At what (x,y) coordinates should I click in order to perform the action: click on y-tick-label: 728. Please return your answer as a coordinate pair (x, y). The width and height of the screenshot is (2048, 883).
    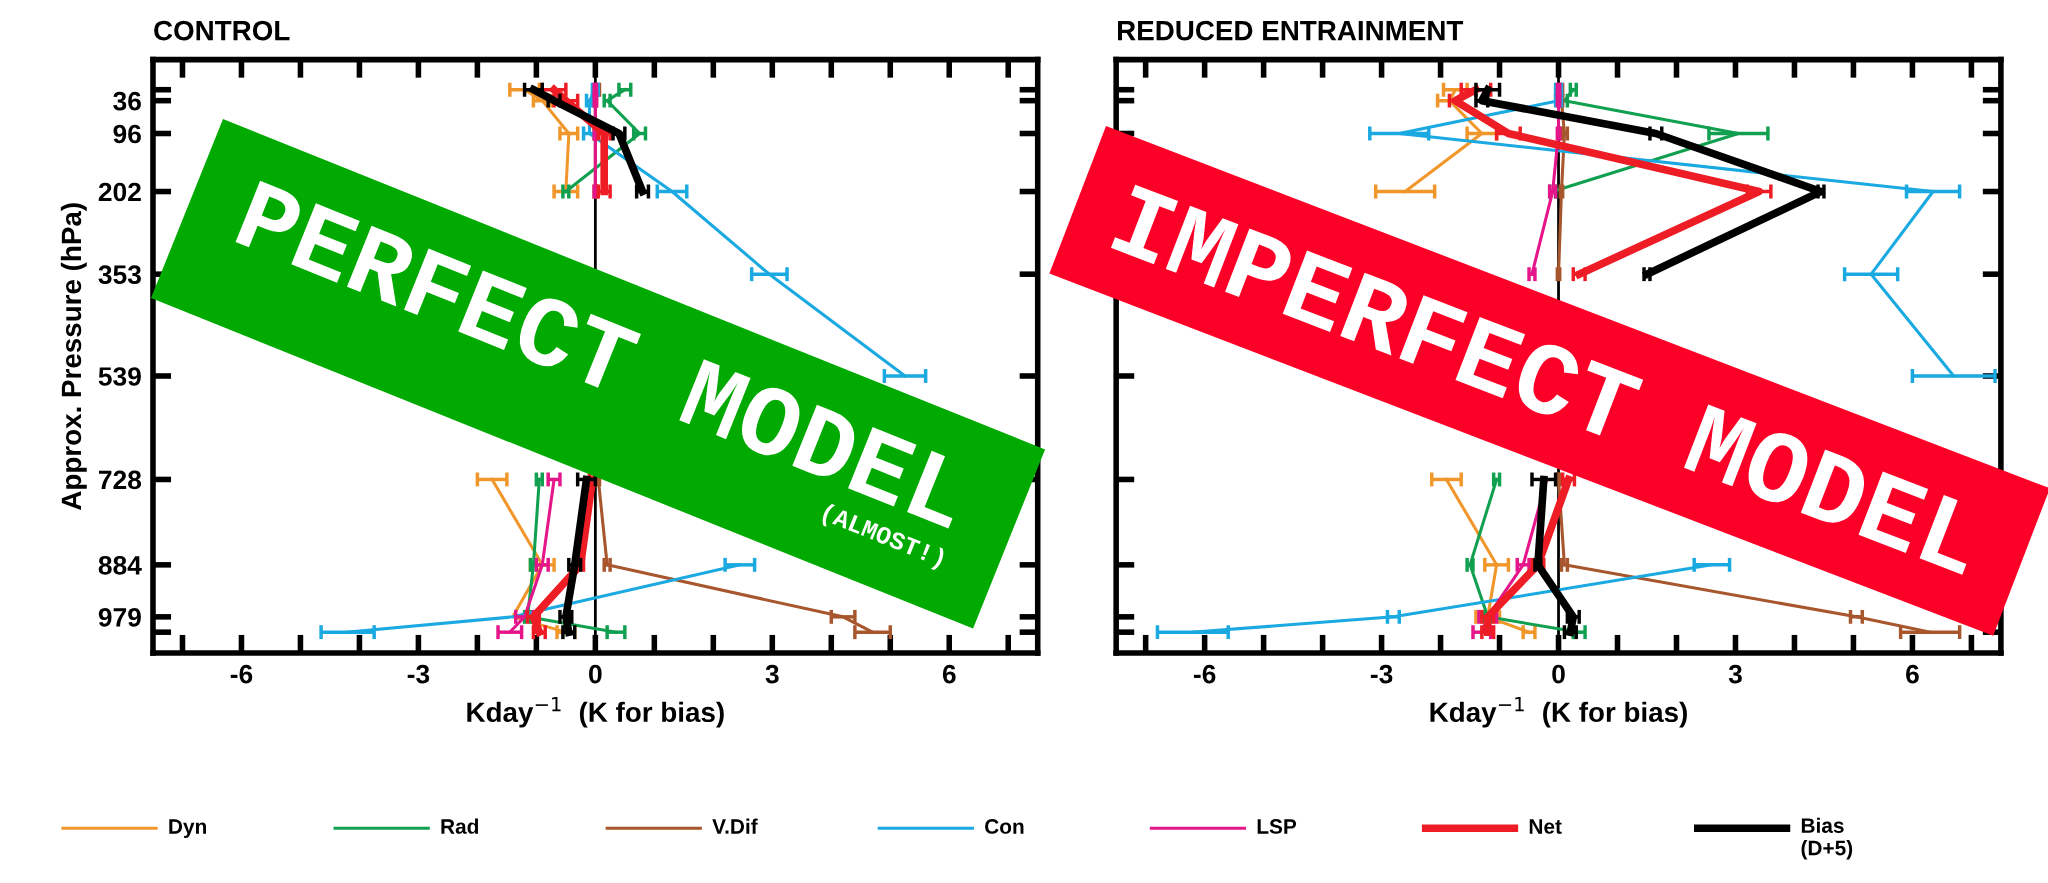
    Looking at the image, I should click on (120, 480).